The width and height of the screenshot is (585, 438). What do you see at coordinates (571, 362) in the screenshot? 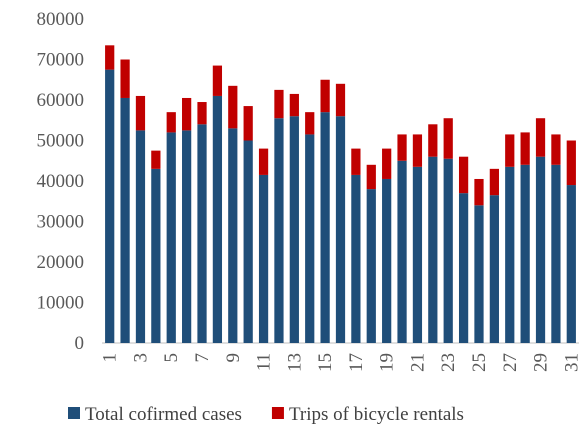
I see `x-tick-label: 31` at bounding box center [571, 362].